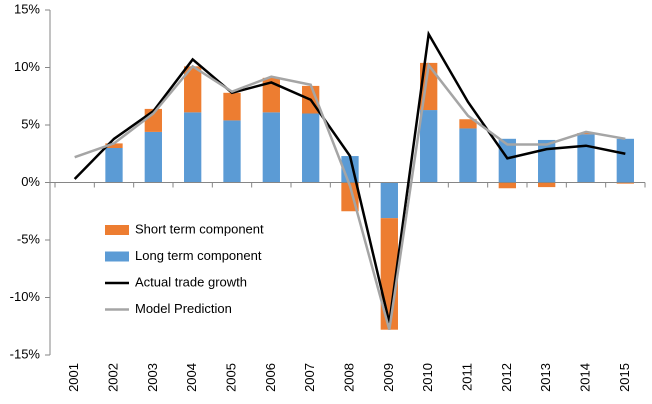 The image size is (652, 404). I want to click on y-tick-label: -5%, so click(29, 238).